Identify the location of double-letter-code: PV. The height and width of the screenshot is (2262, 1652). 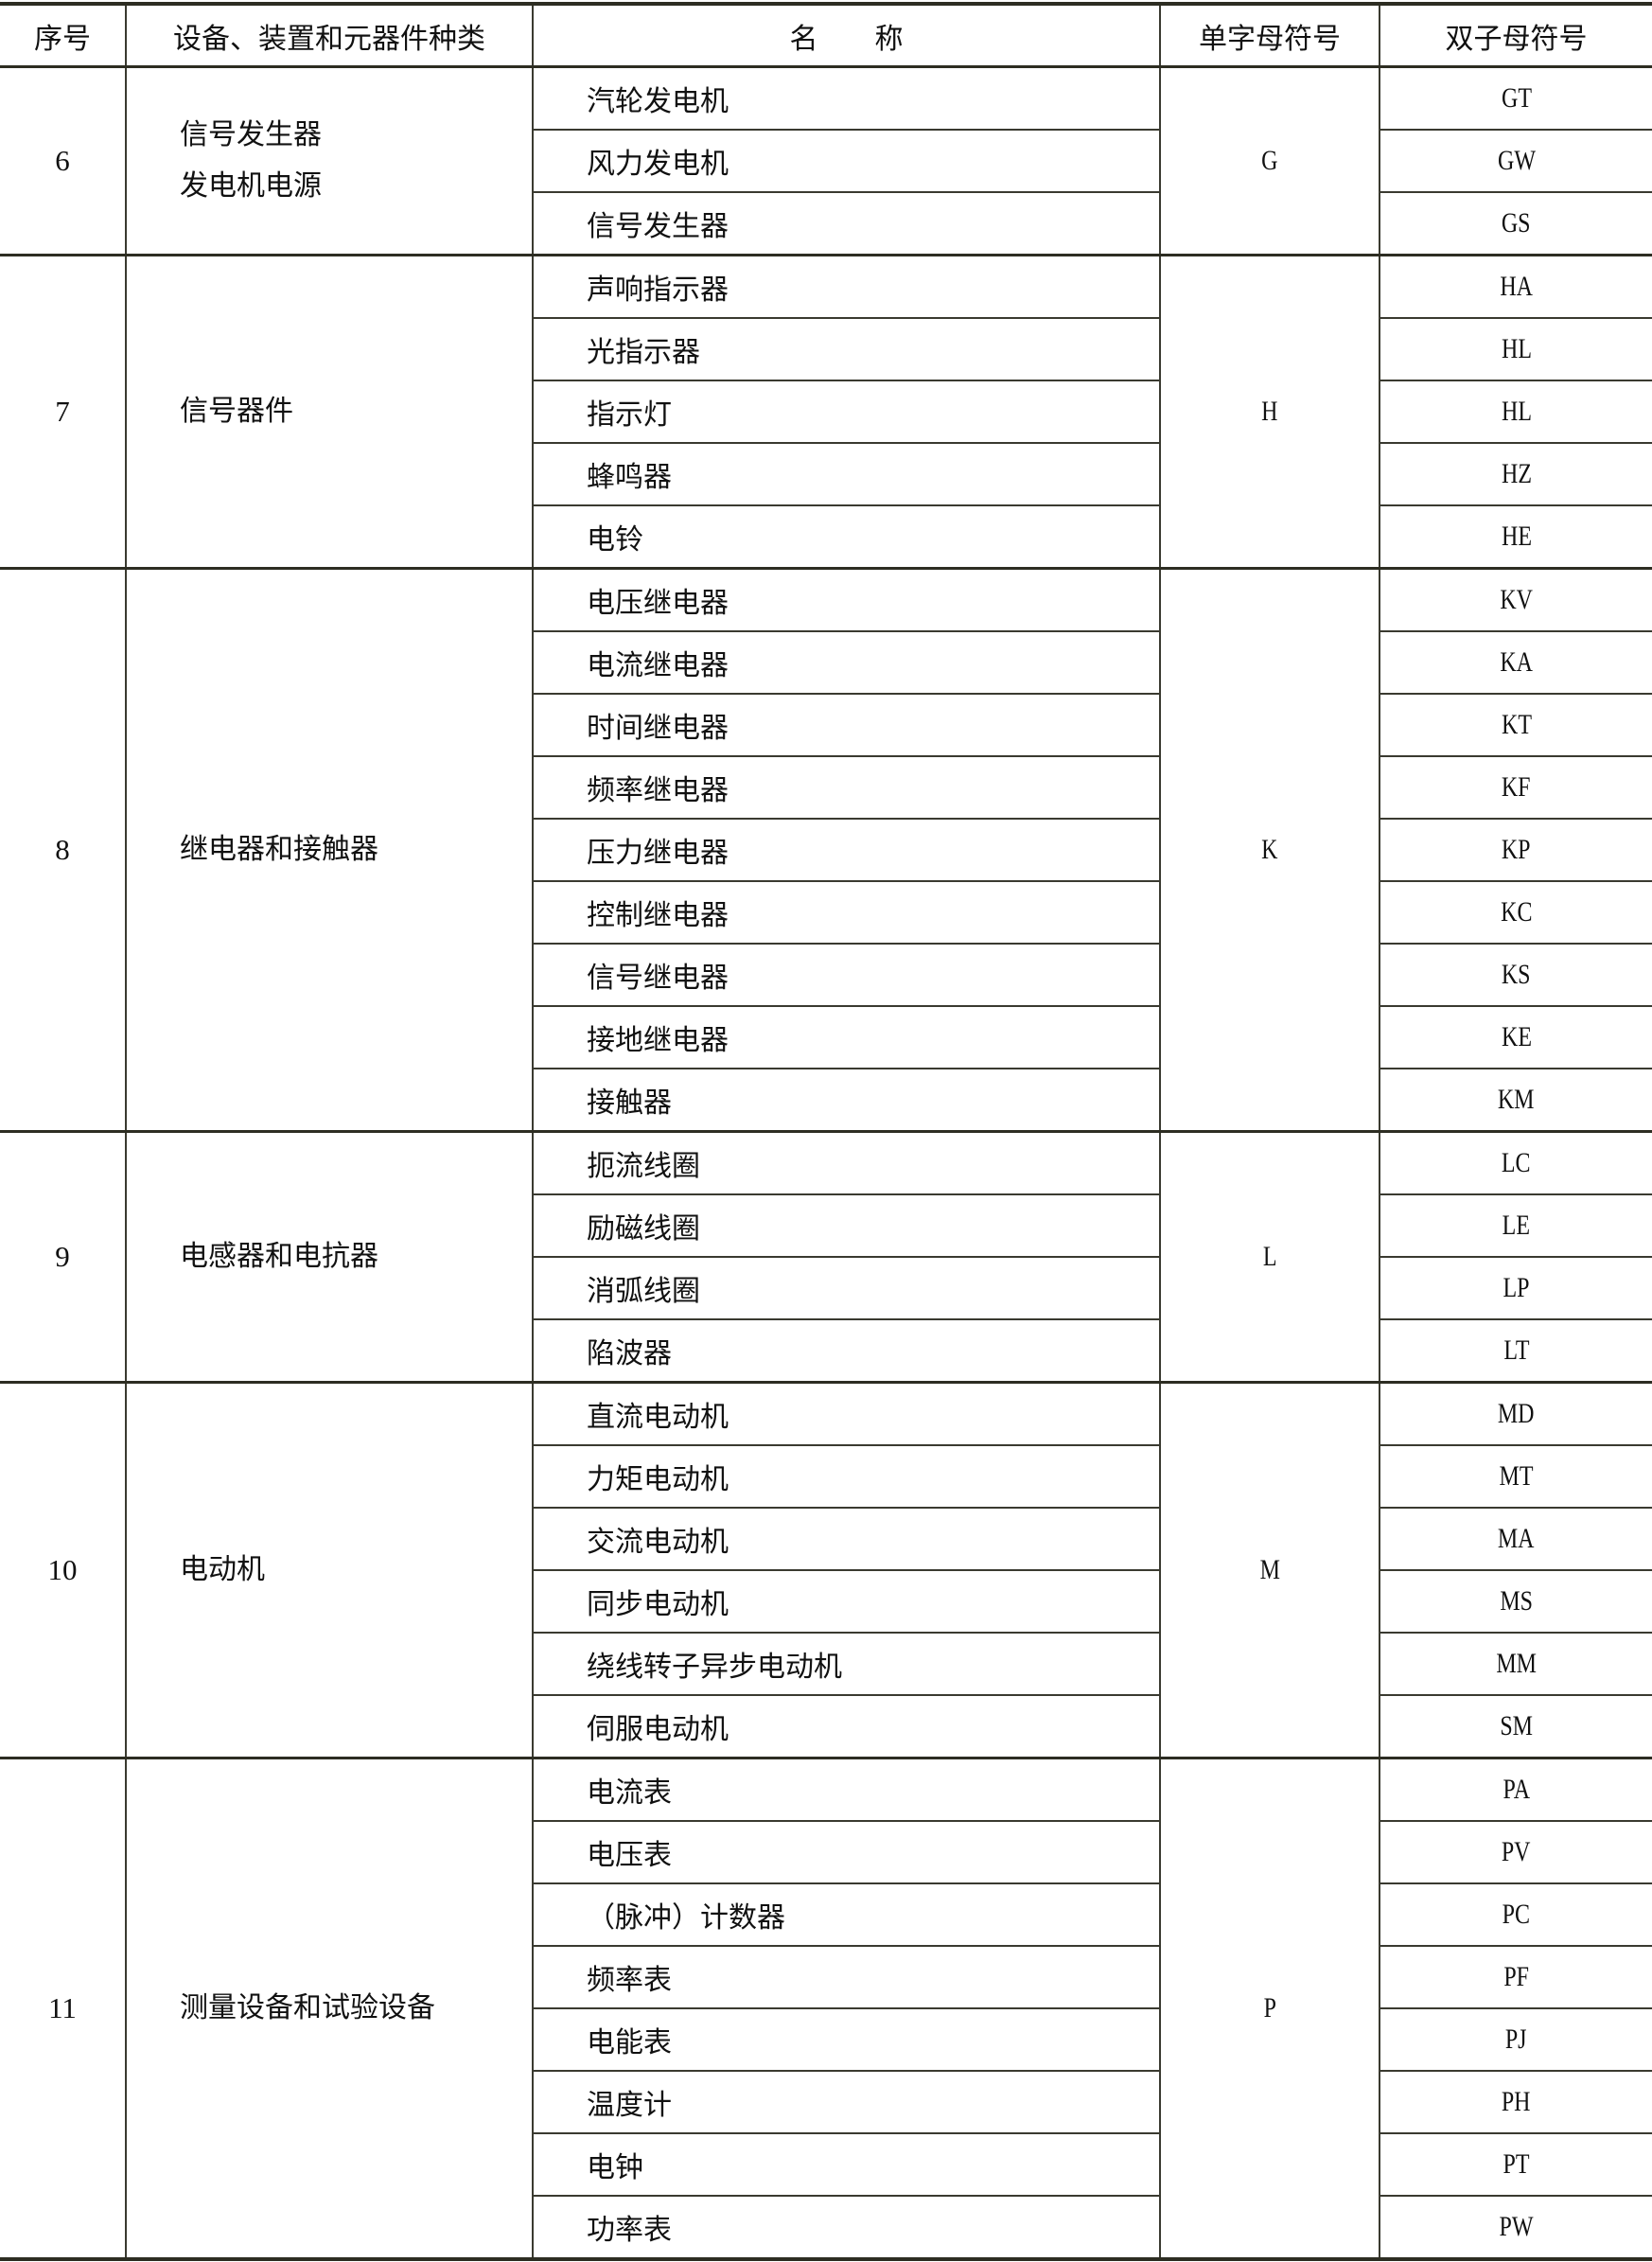
(1515, 1852).